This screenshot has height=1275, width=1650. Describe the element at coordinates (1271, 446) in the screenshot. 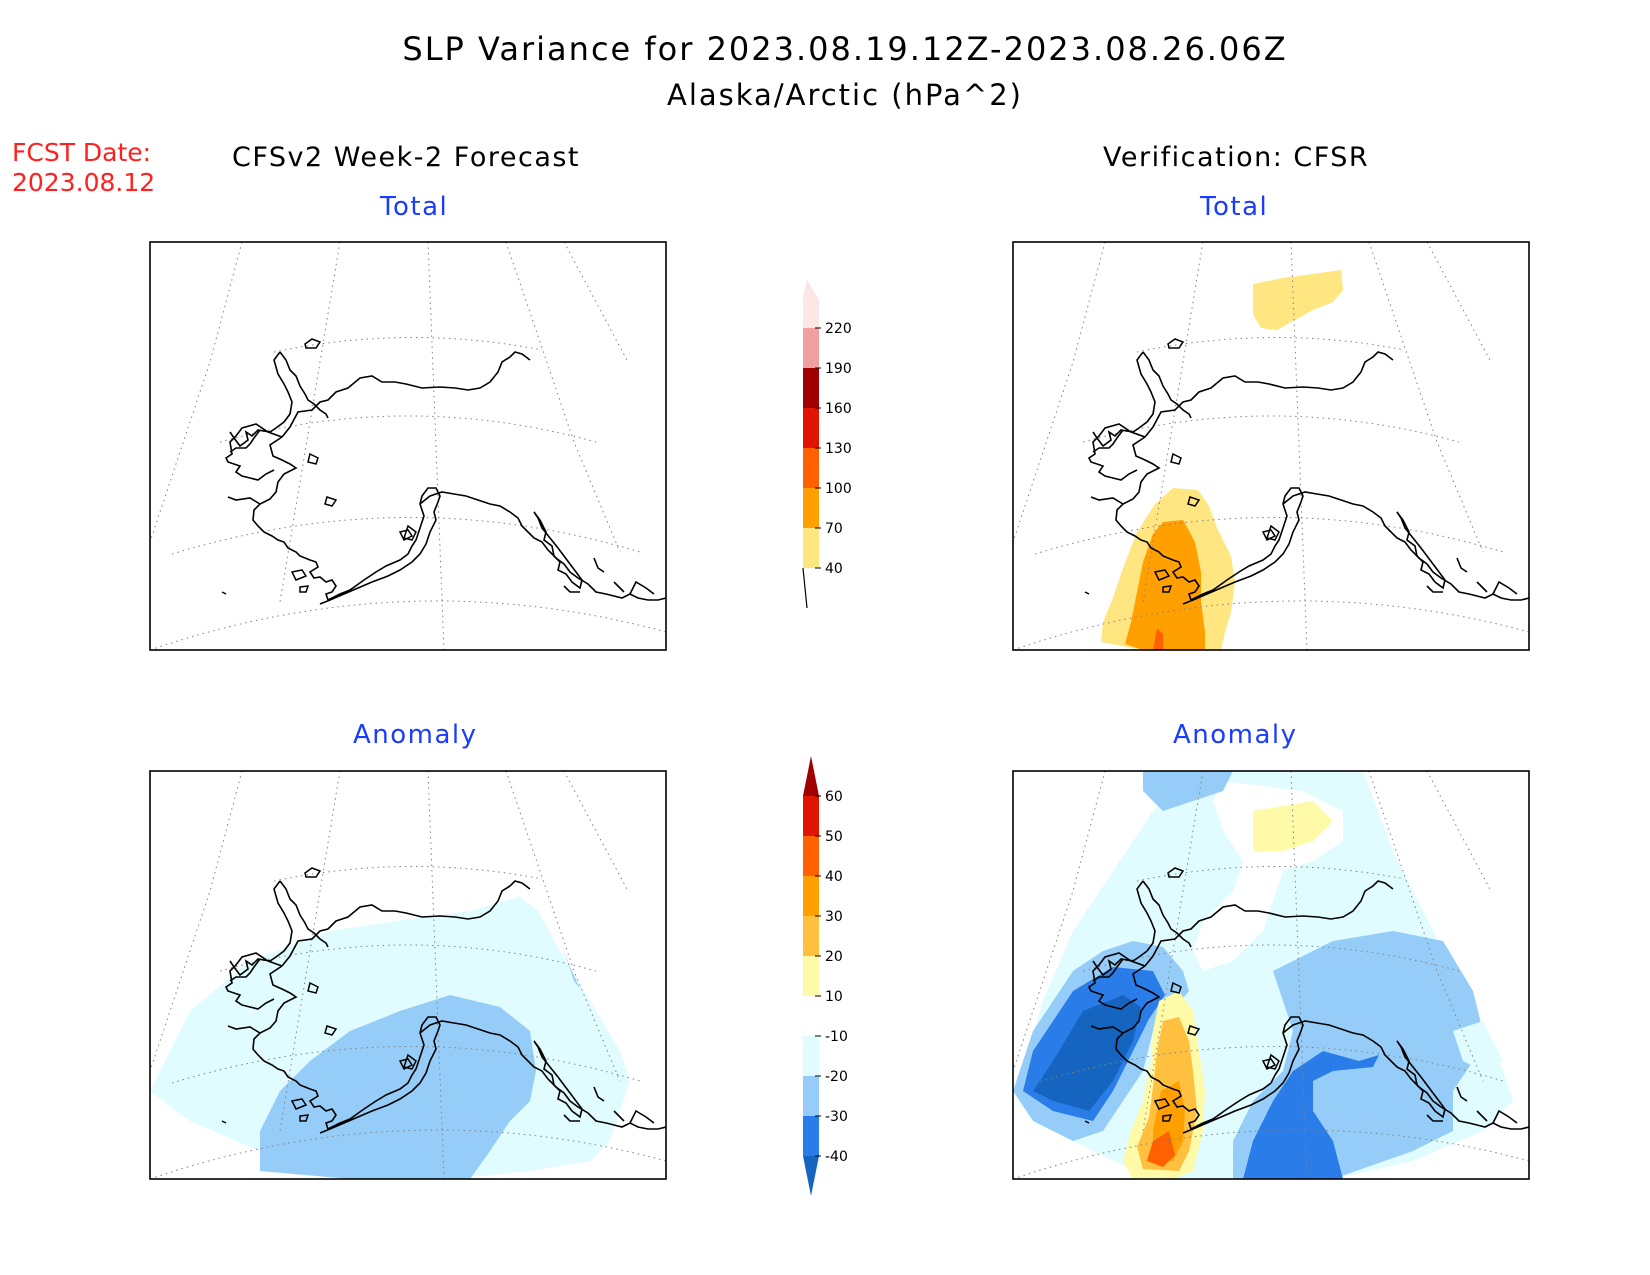

I see `map-panel-verification-total` at that location.